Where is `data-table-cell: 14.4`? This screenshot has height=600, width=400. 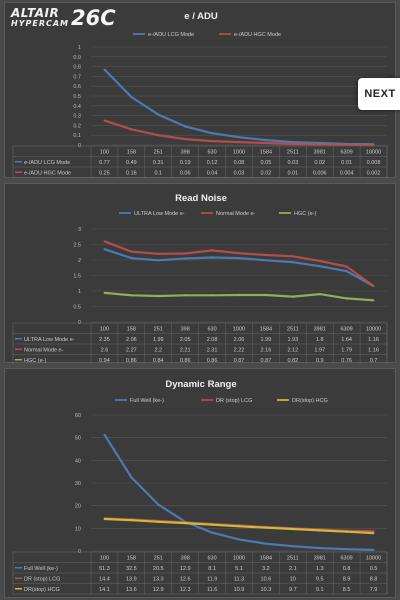 data-table-cell: 14.4 is located at coordinates (104, 580).